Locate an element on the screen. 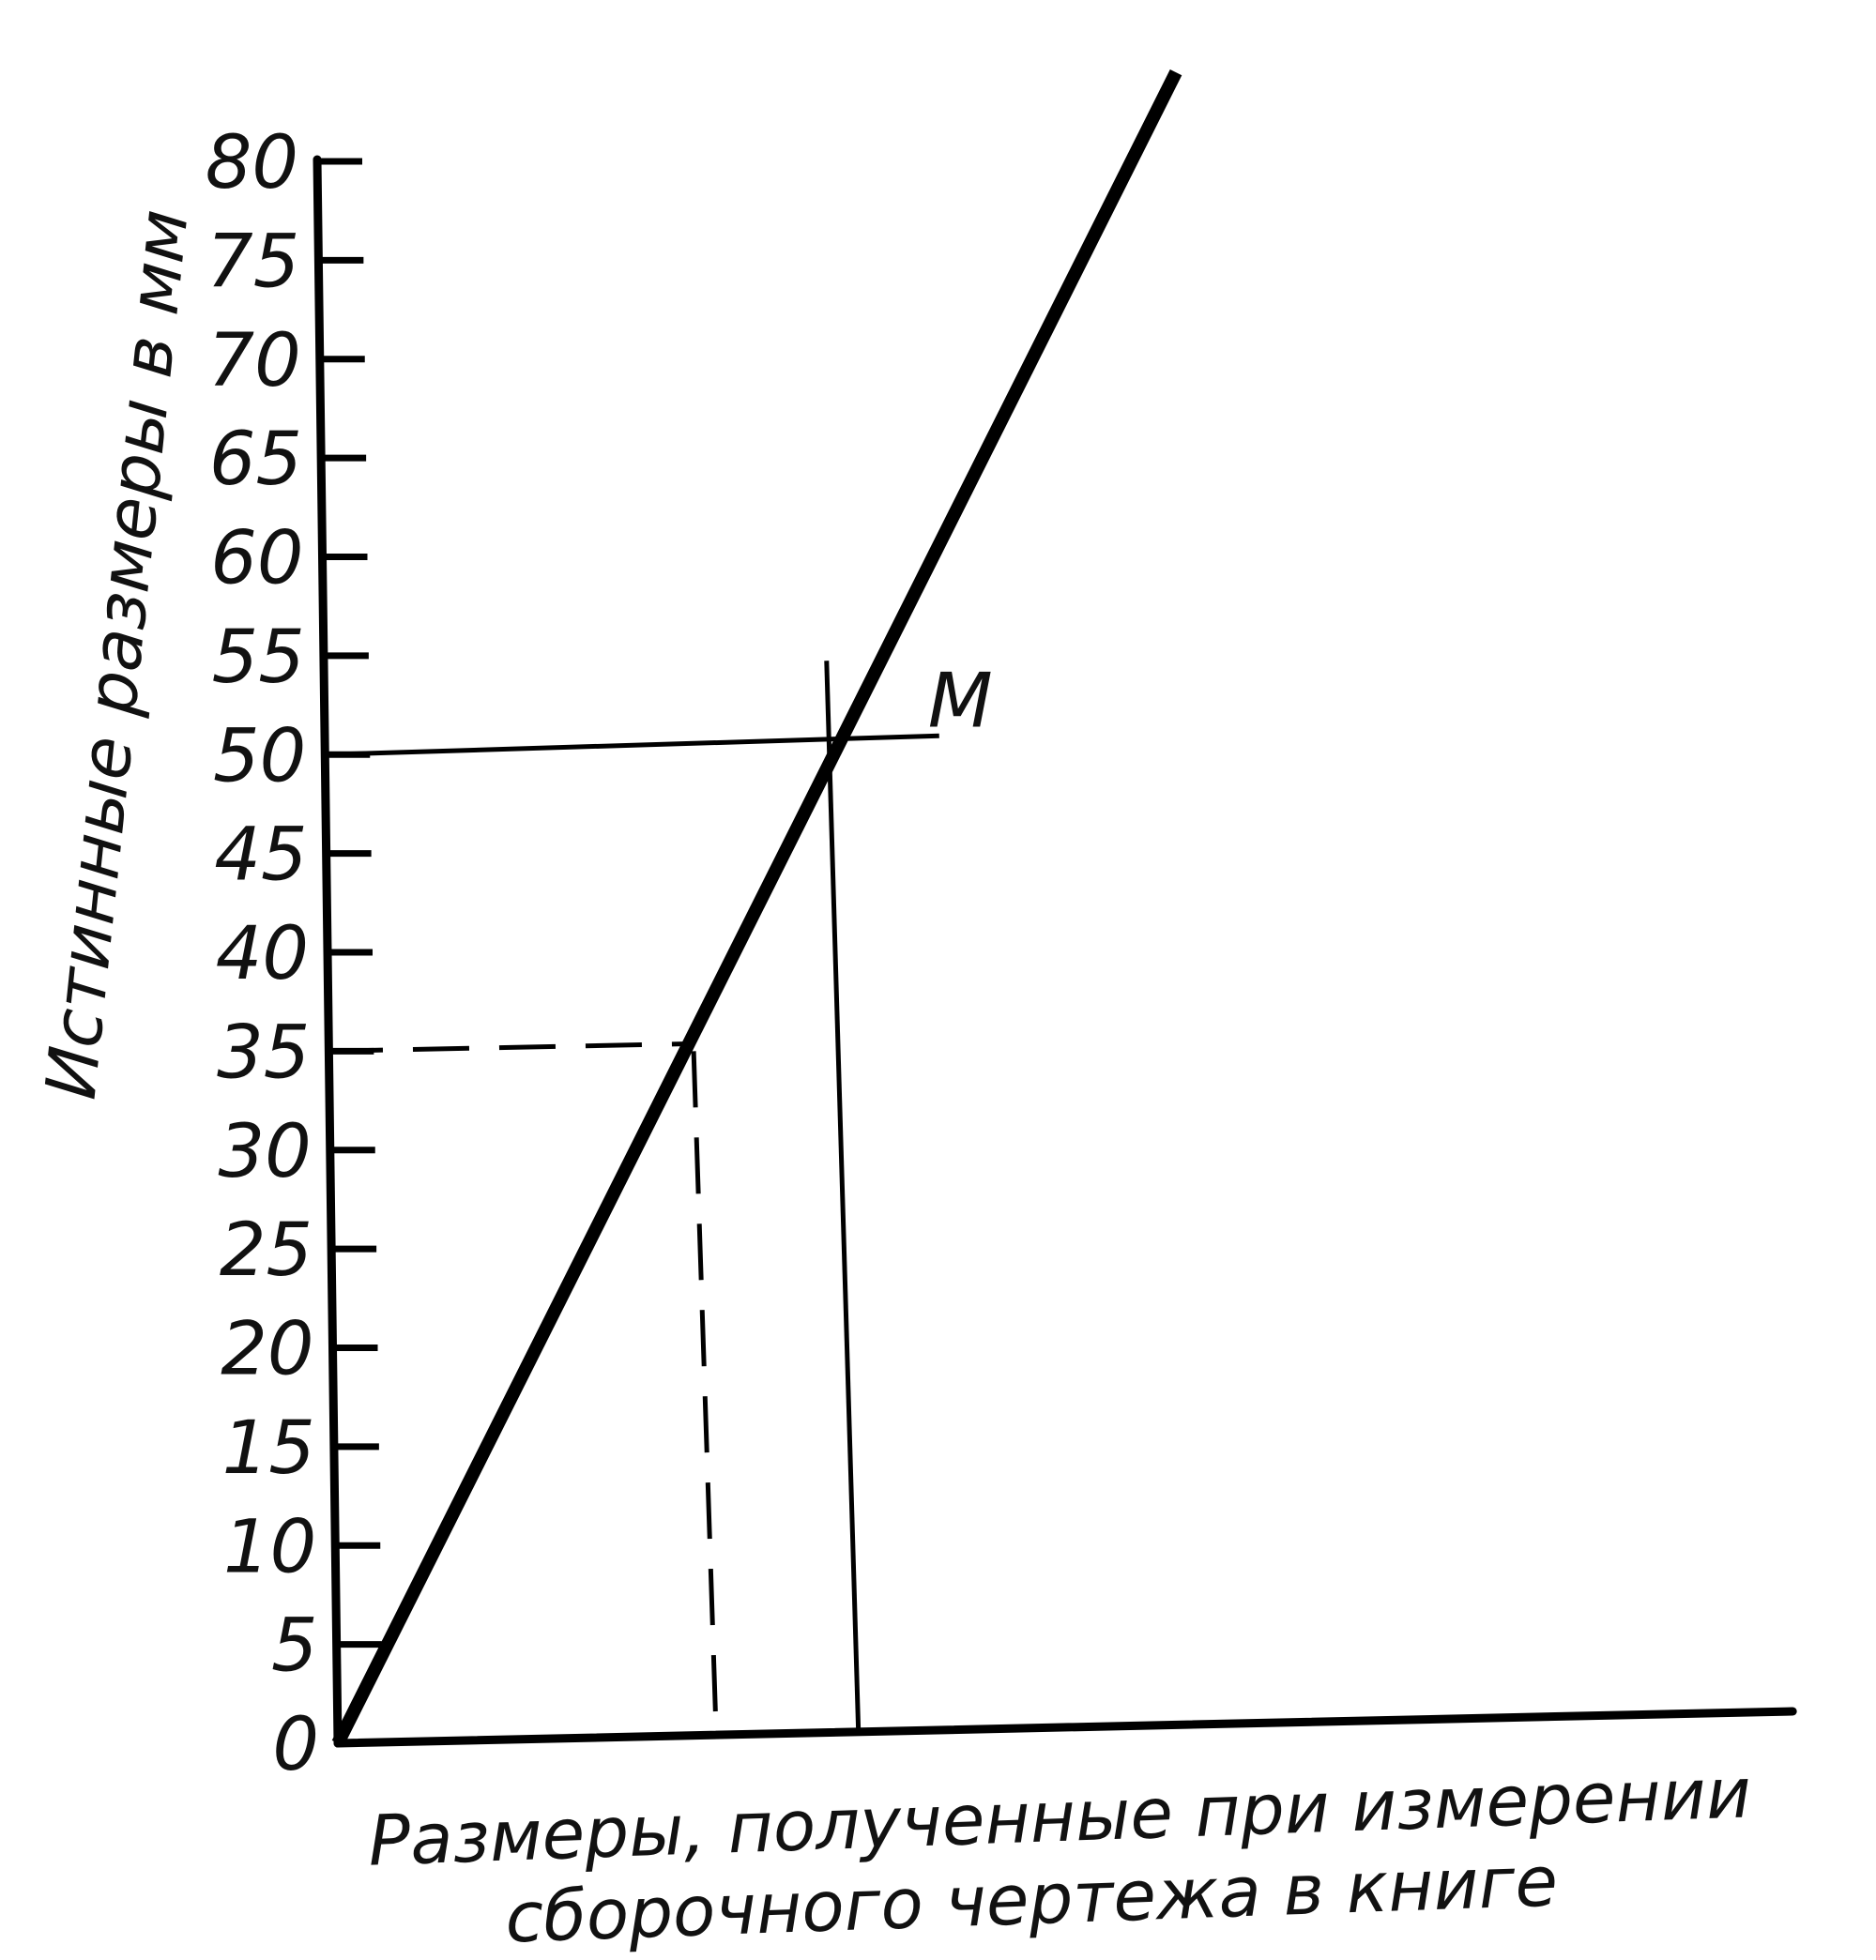 The height and width of the screenshot is (1960, 1876). y-tick-label-60: 60 is located at coordinates (256, 559).